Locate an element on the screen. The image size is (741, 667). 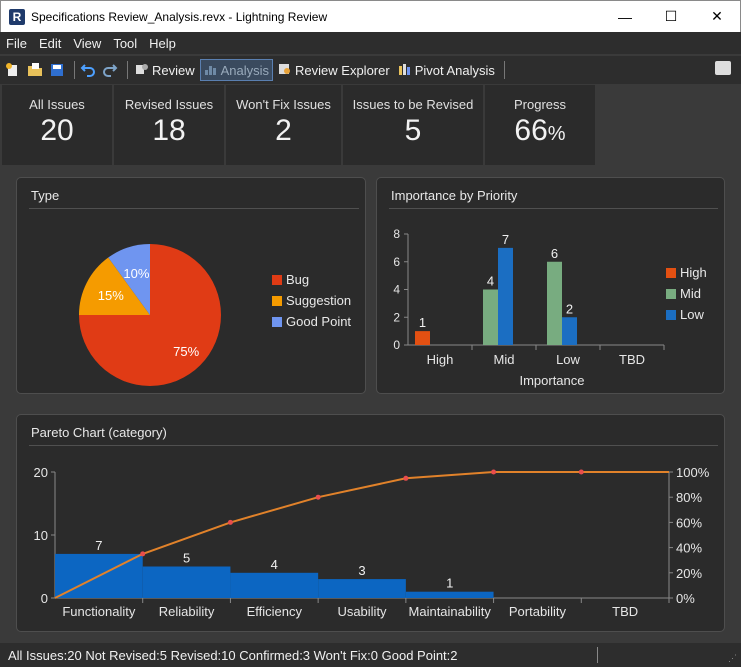
pivot-analysis-button: Pivot Analysis is located at coordinates (446, 70).